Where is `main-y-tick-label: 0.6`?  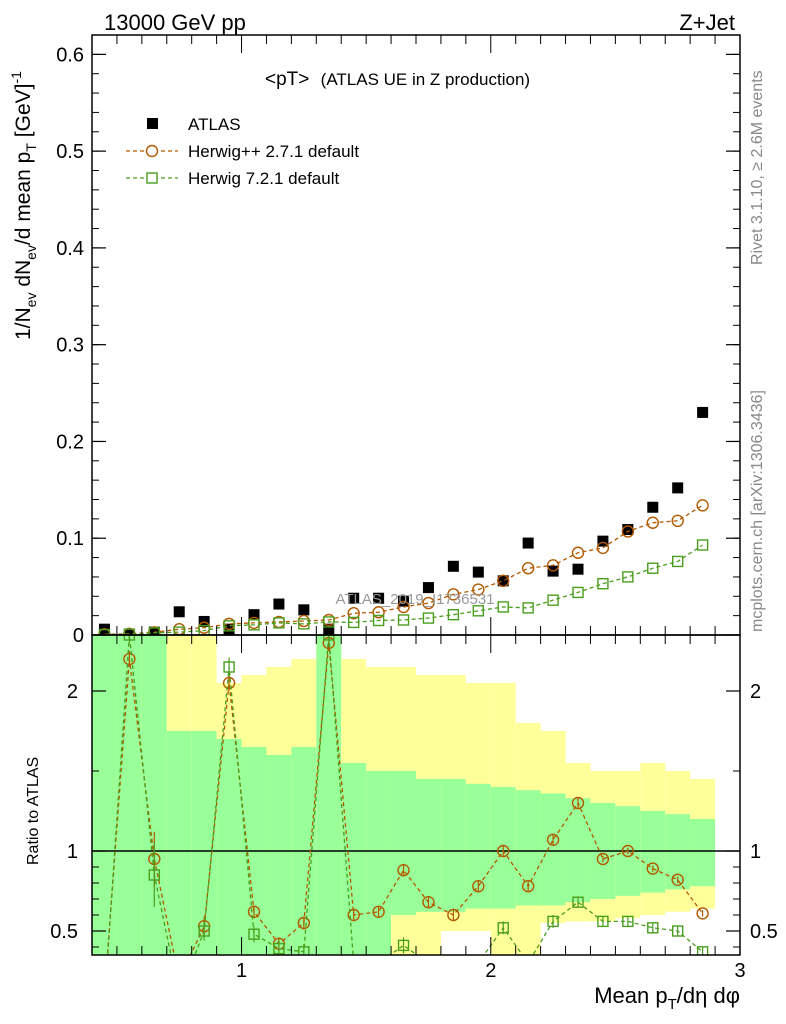 main-y-tick-label: 0.6 is located at coordinates (70, 55).